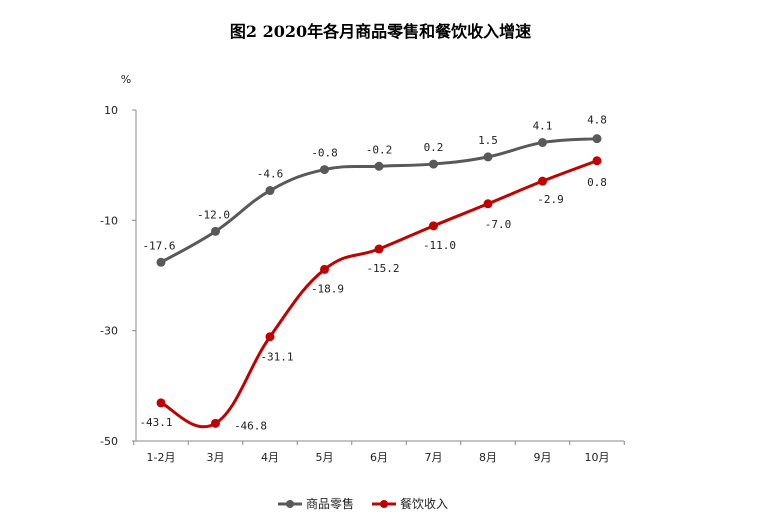 The height and width of the screenshot is (522, 761). I want to click on data-label: 0.2, so click(434, 147).